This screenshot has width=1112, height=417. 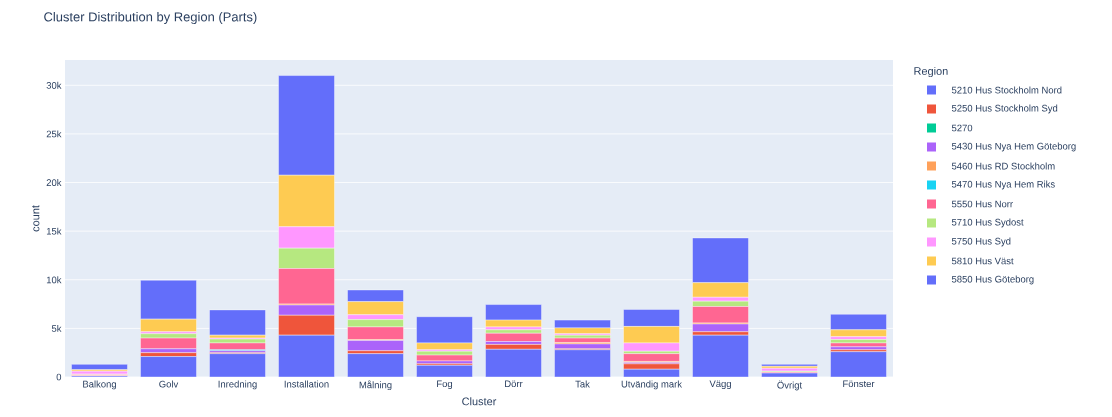 I want to click on x-axis-title: Cluster, so click(x=479, y=401).